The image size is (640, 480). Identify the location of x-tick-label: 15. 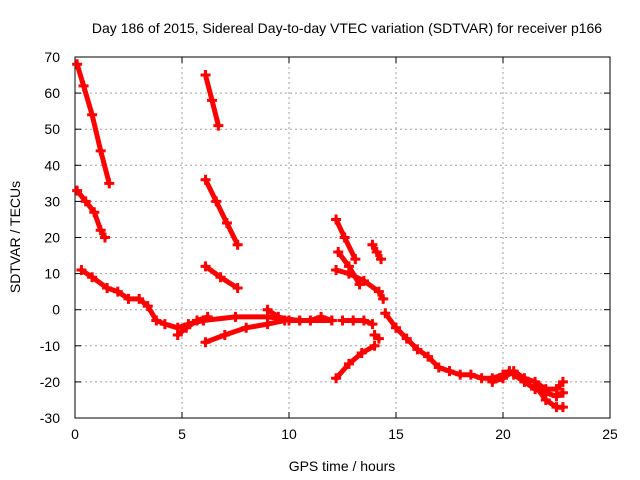
(396, 434).